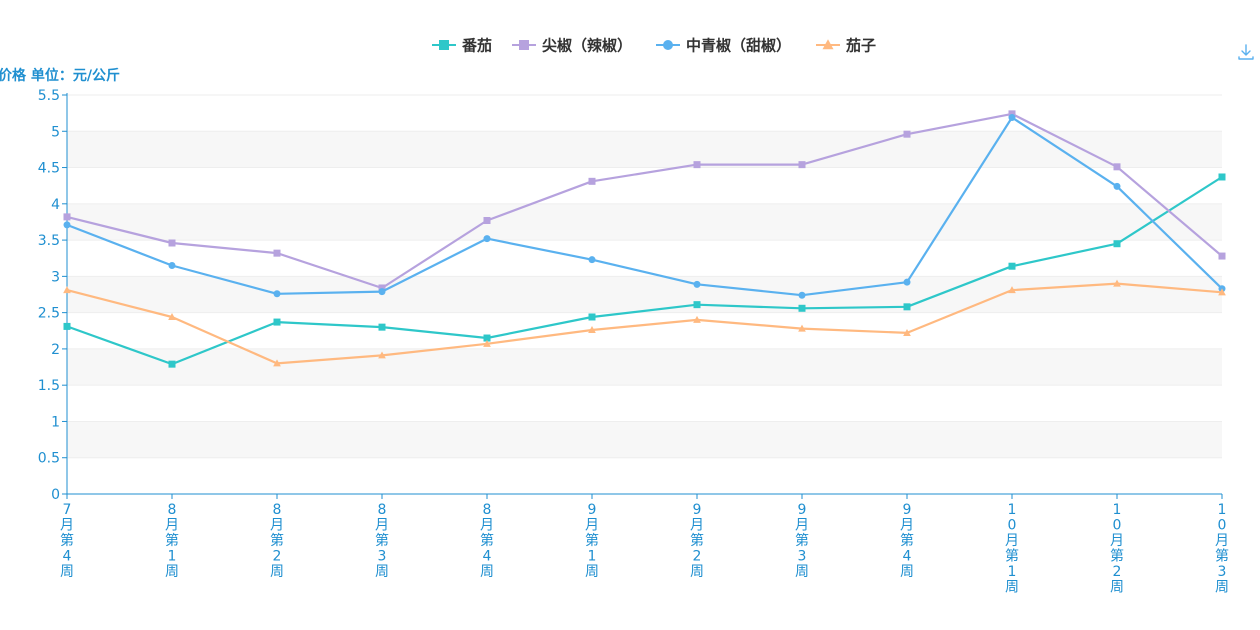 The width and height of the screenshot is (1260, 630). What do you see at coordinates (1012, 549) in the screenshot?
I see `x-tick-label: 1 0 月第 1 周` at bounding box center [1012, 549].